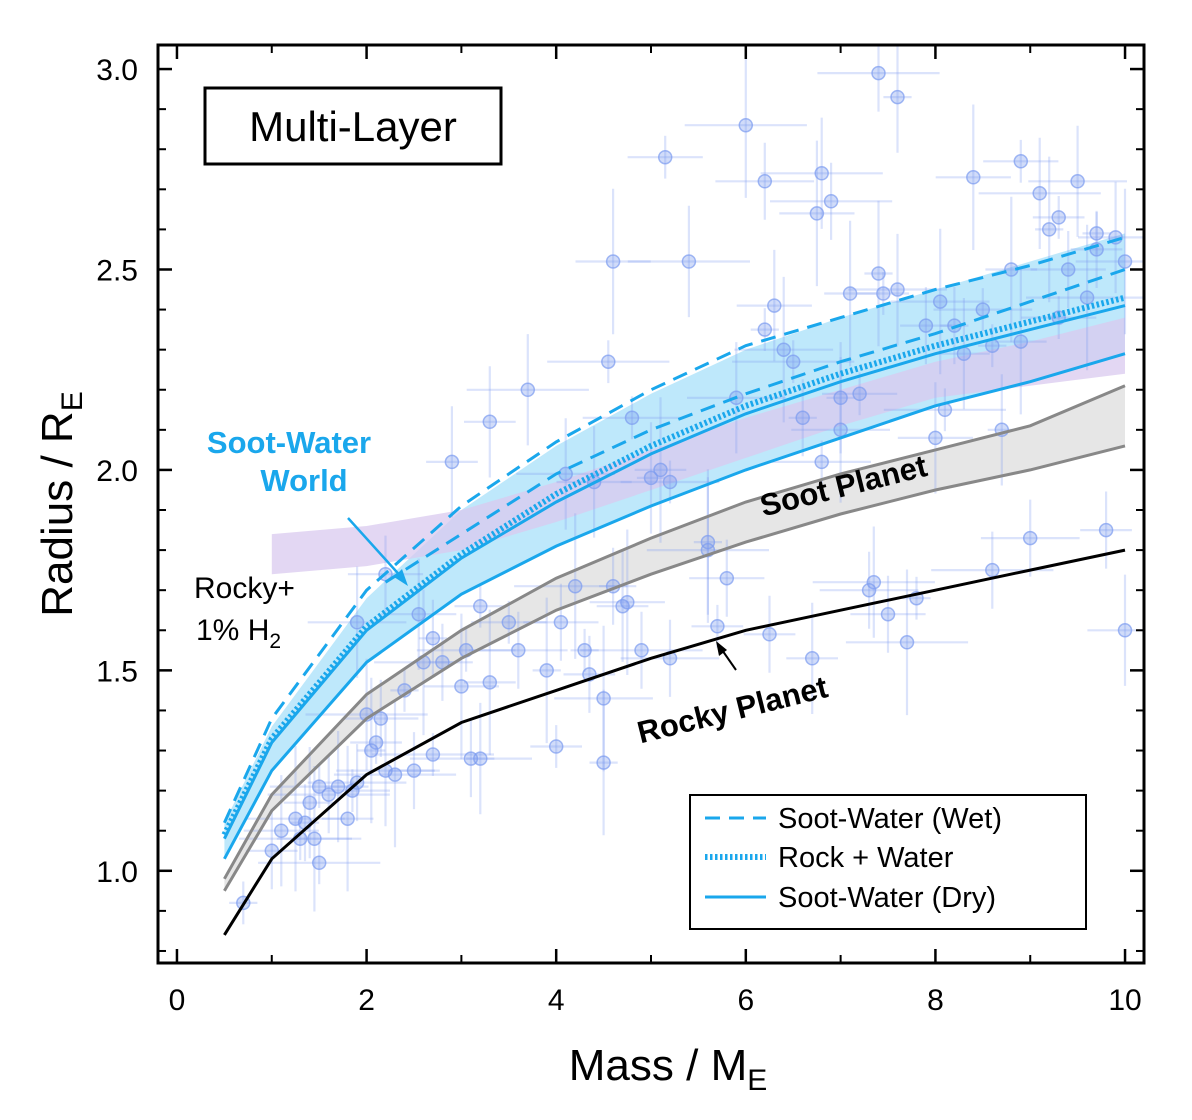 Image resolution: width=1192 pixels, height=1120 pixels. Describe the element at coordinates (117, 671) in the screenshot. I see `y-tick-label: 1.5` at that location.